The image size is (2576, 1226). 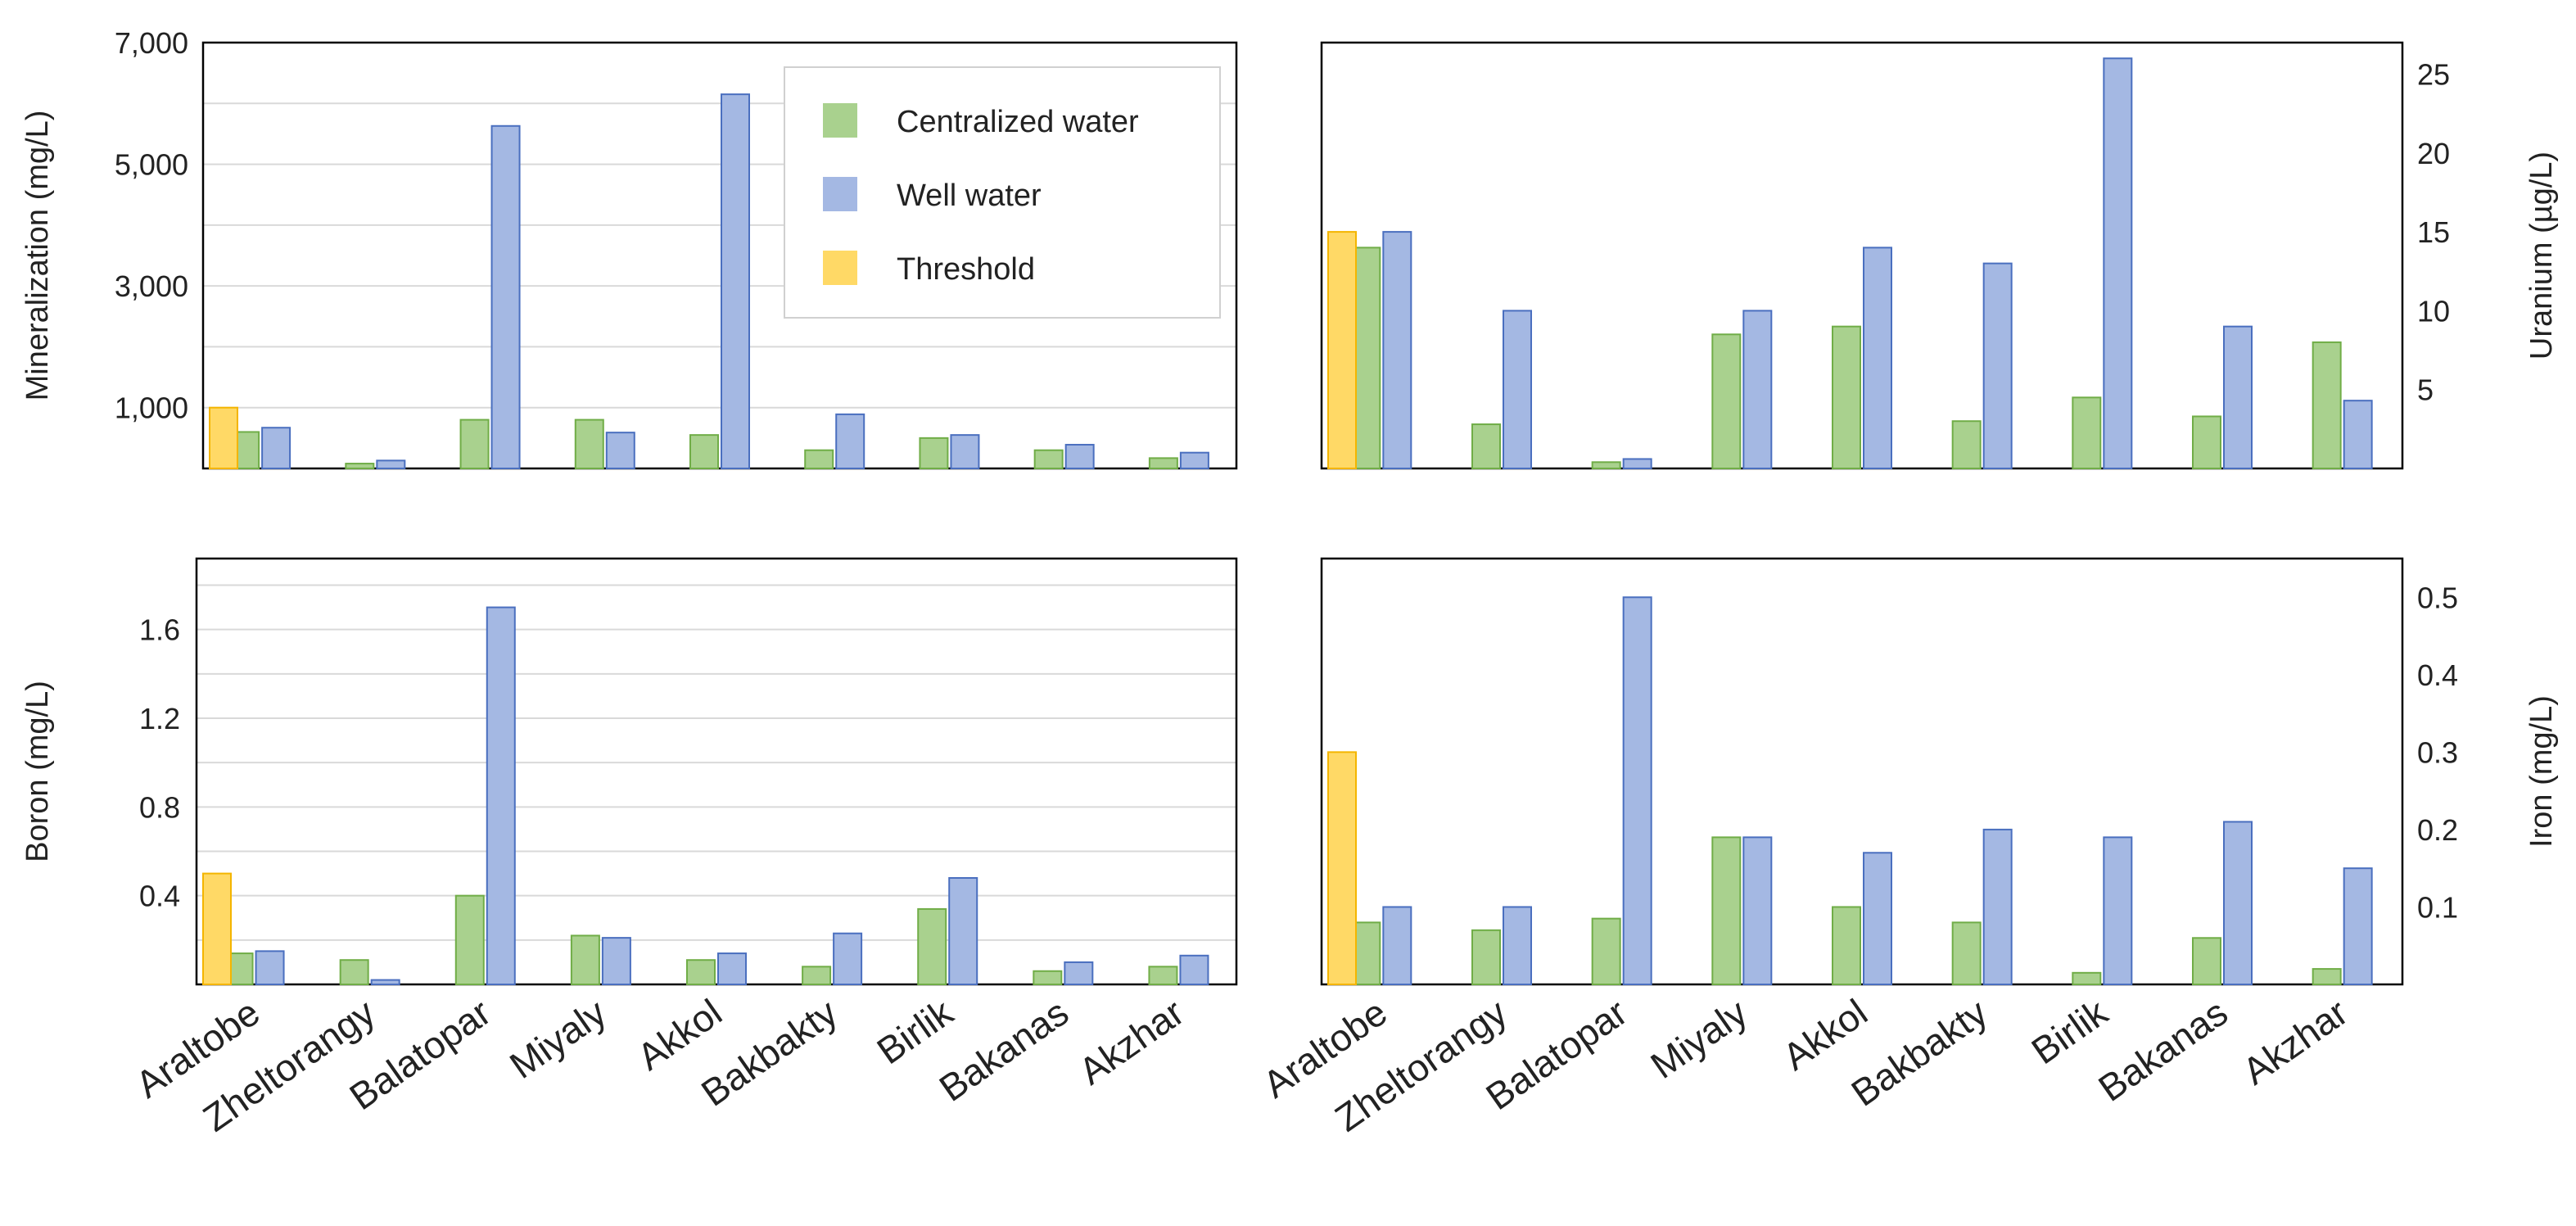 I want to click on category-label-iron-6: Birlik, so click(x=2070, y=1031).